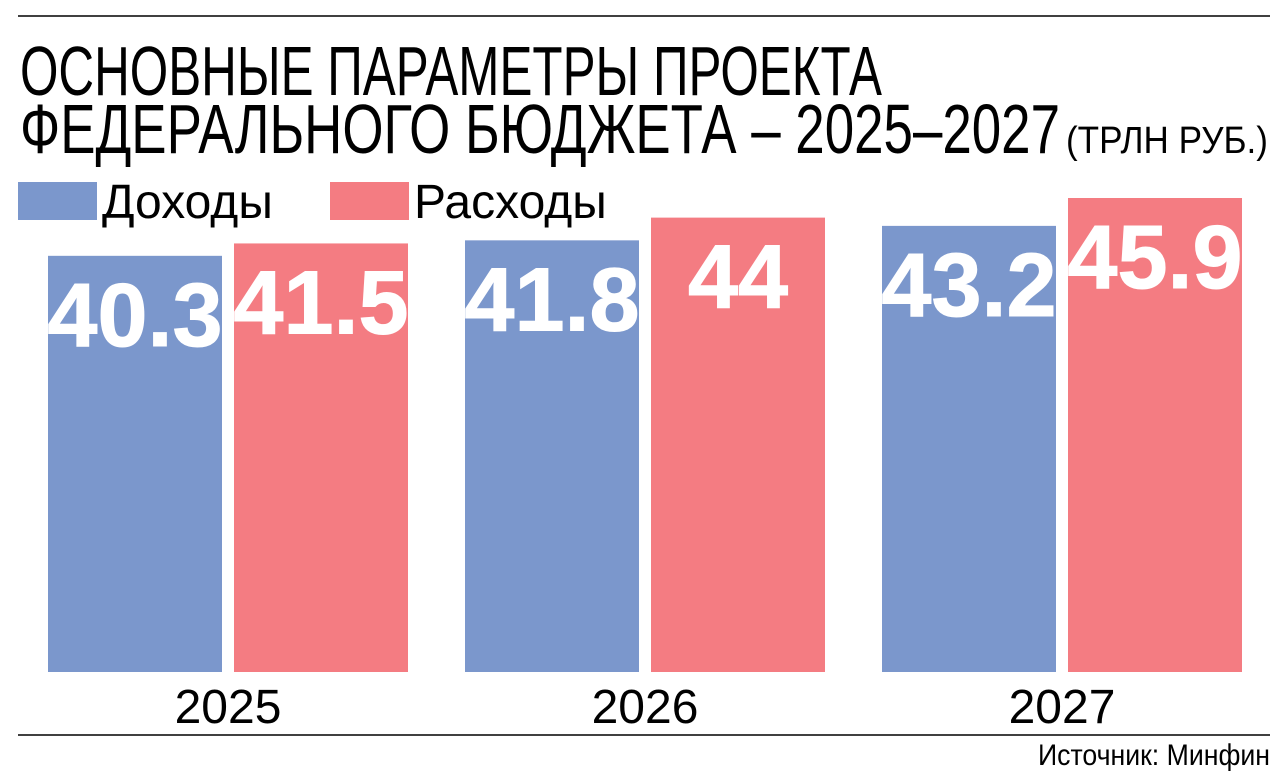 Image resolution: width=1288 pixels, height=777 pixels. What do you see at coordinates (320, 303) in the screenshot?
I see `value-label: 41.5` at bounding box center [320, 303].